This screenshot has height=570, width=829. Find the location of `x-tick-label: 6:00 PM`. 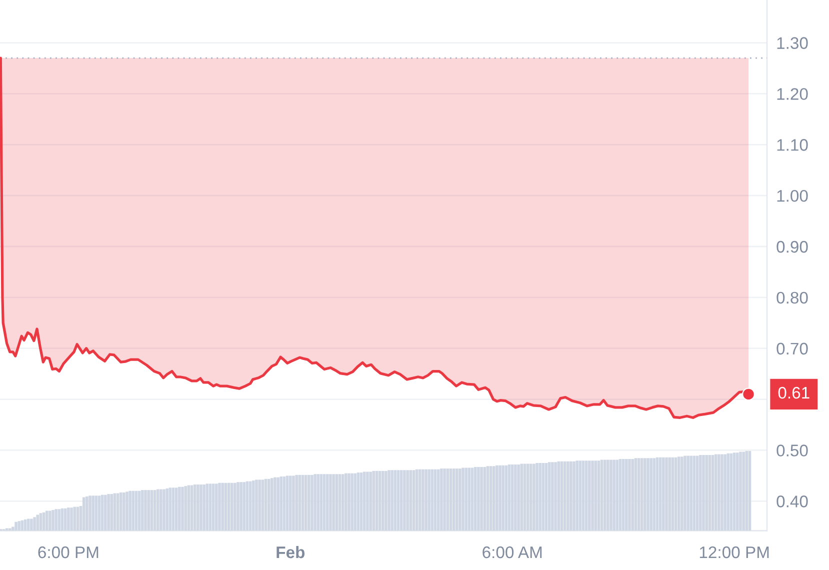

x-tick-label: 6:00 PM is located at coordinates (68, 552).